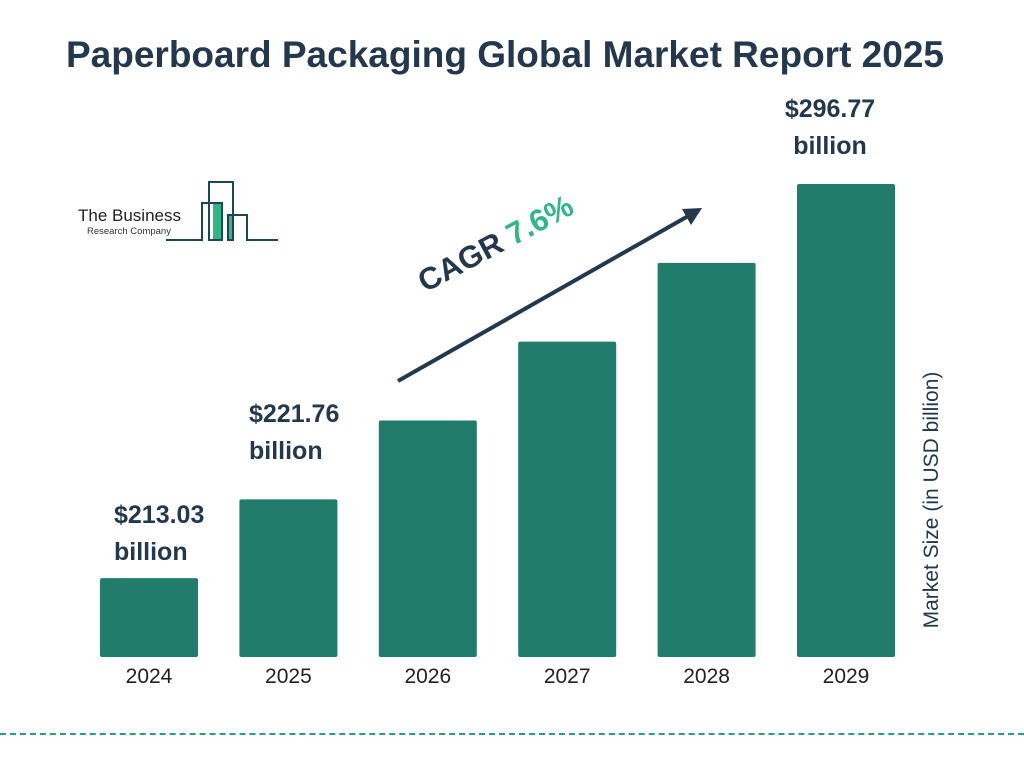 The width and height of the screenshot is (1024, 768). I want to click on x-tick-2025: 2025, so click(288, 676).